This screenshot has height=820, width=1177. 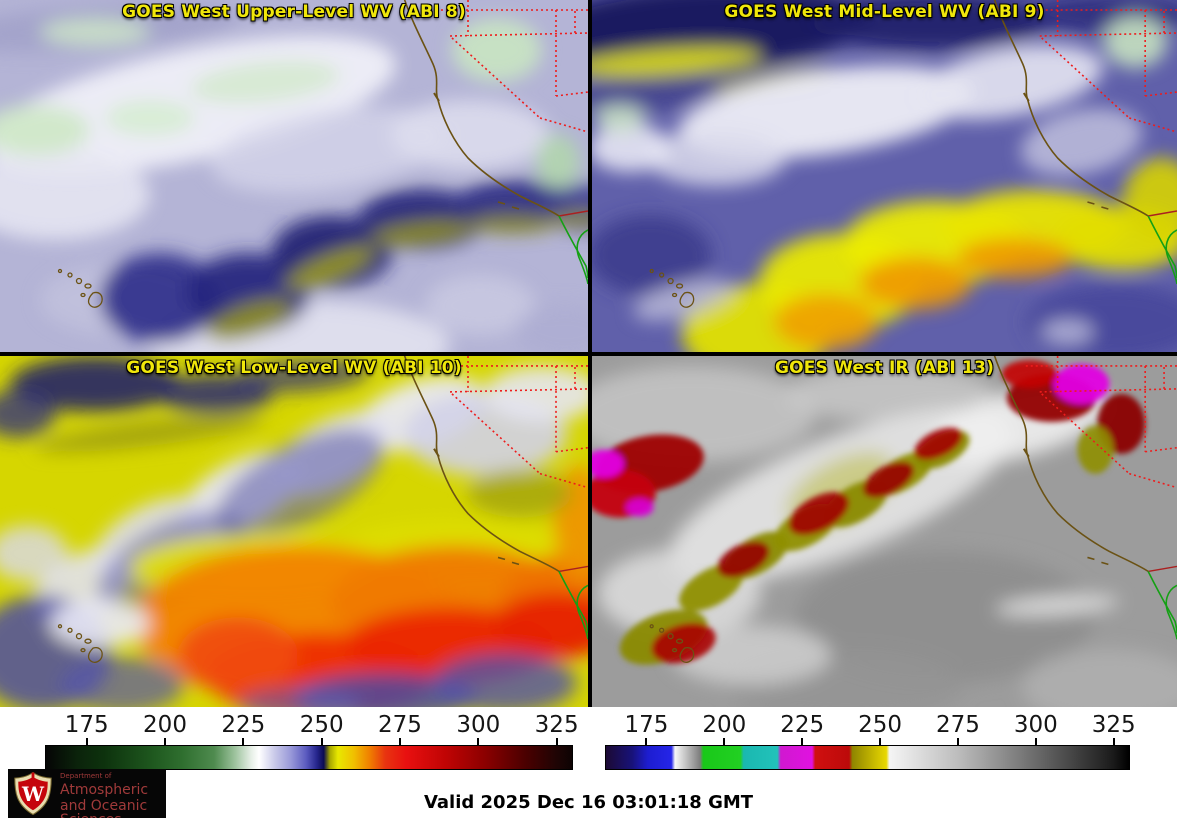 I want to click on svg-text: W, so click(x=33, y=794).